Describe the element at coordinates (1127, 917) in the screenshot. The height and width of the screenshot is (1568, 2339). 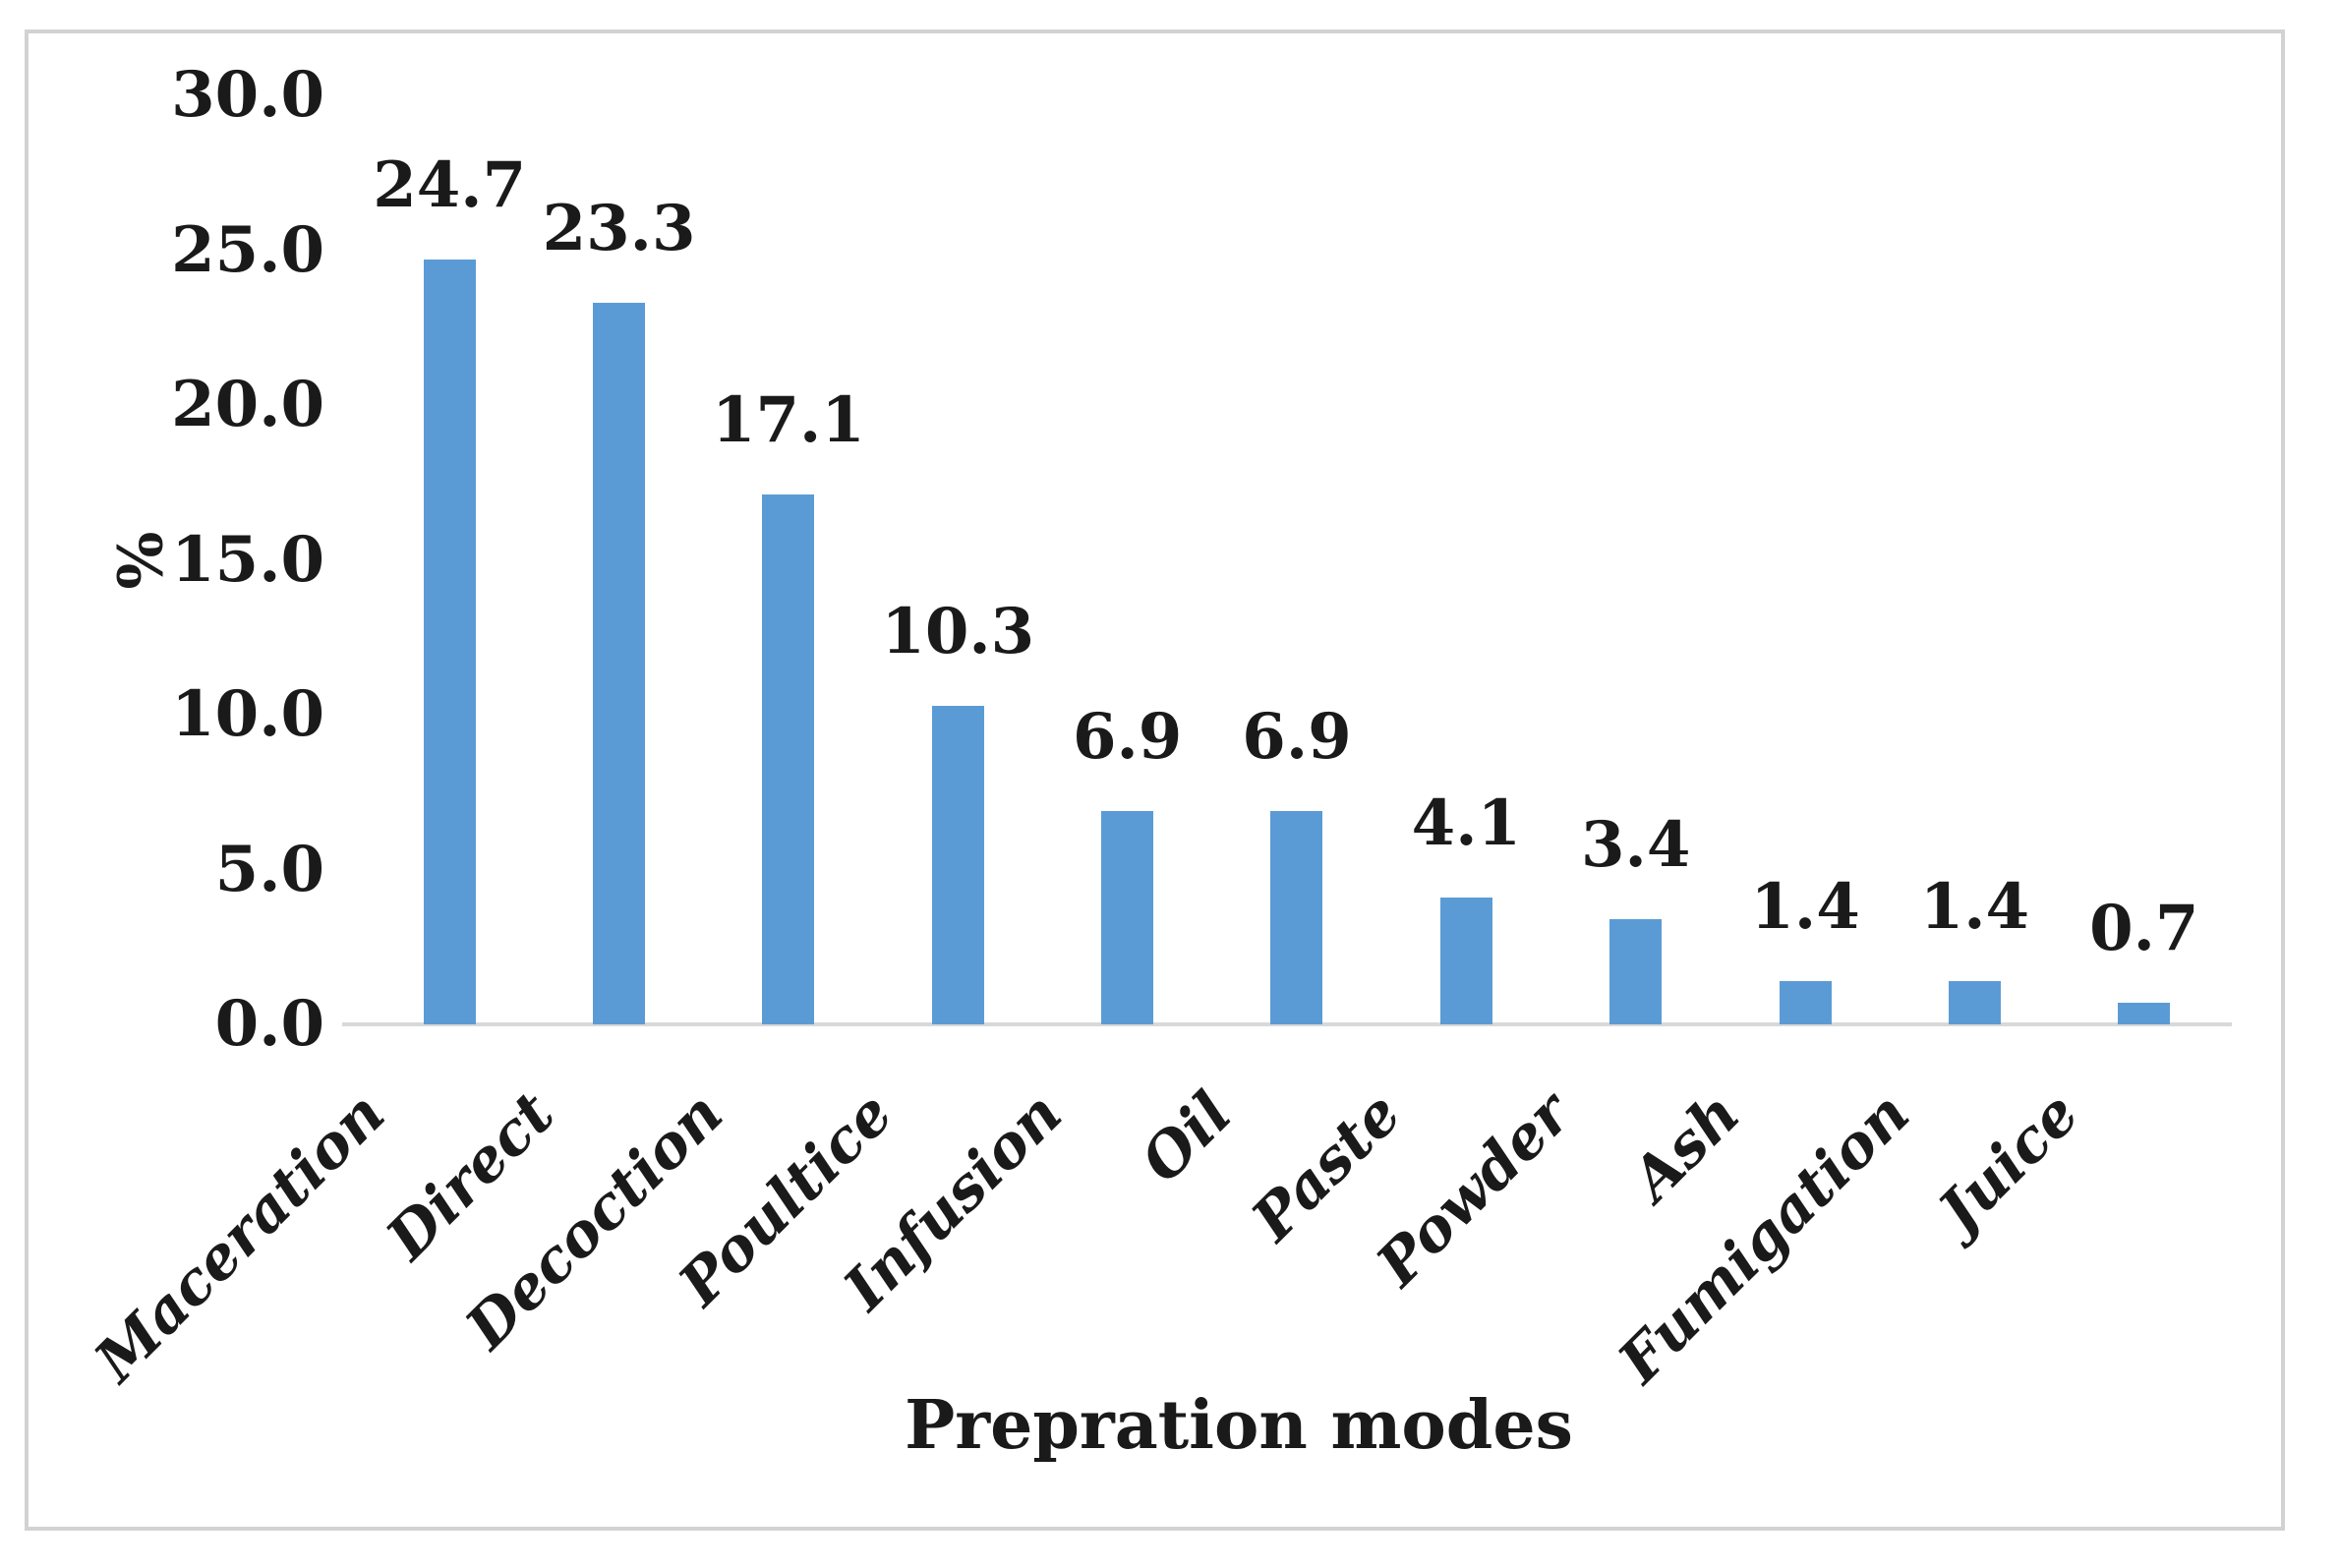
I see `bar-infusion` at that location.